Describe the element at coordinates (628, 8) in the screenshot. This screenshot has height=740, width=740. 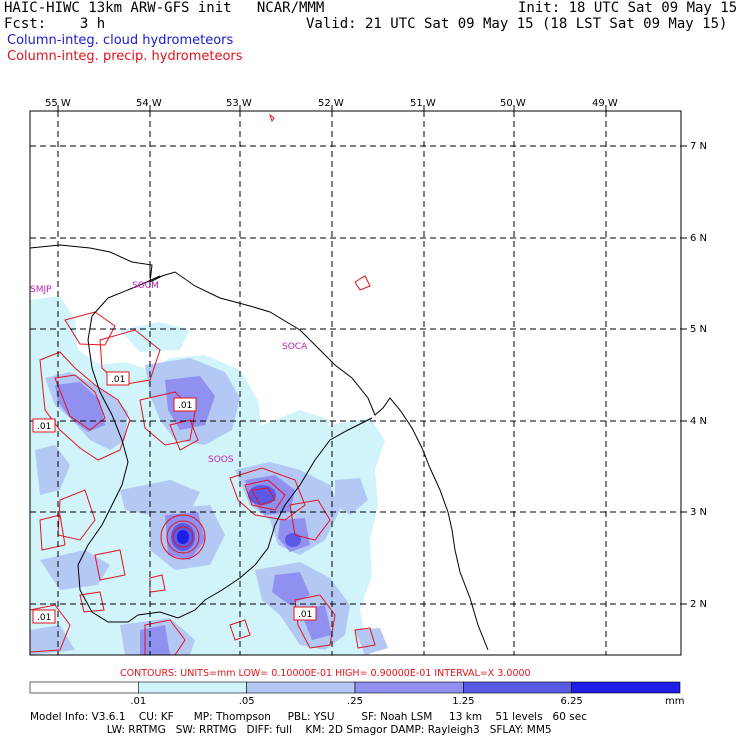
I see `init-time: Init: 18 UTC Sat 09 May 15` at that location.